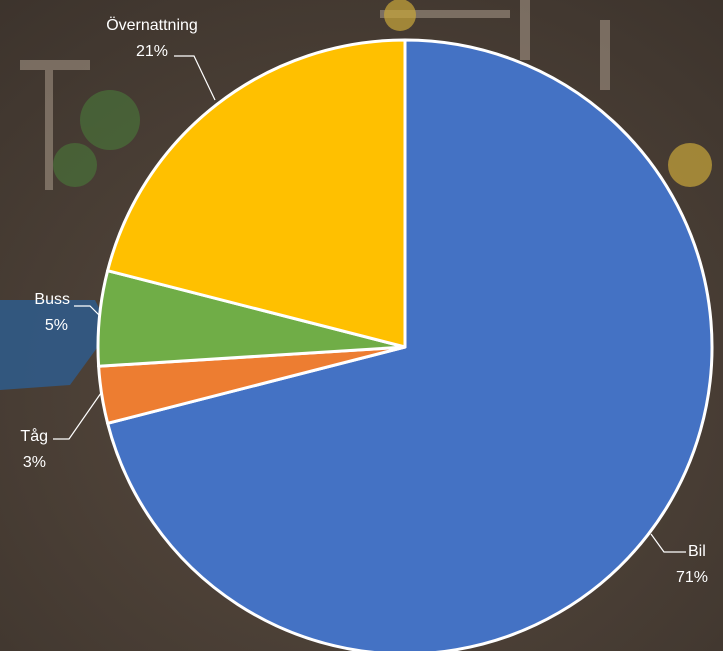  I want to click on slice-label-bil: Bil, so click(697, 551).